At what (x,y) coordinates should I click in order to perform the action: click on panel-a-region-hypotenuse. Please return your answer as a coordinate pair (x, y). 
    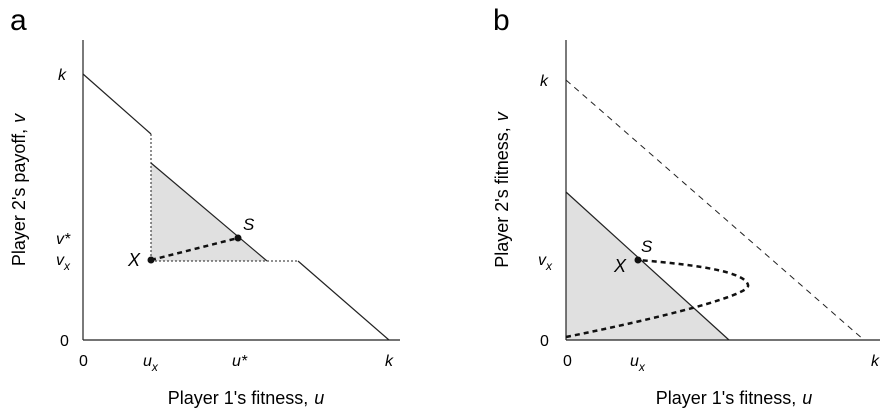
    Looking at the image, I should click on (209, 212).